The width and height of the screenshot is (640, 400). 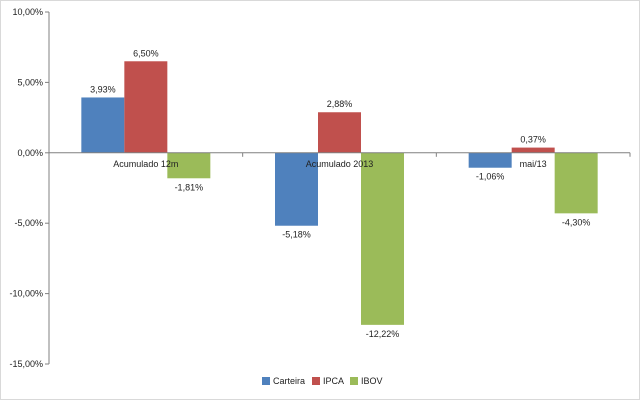 What do you see at coordinates (26, 364) in the screenshot?
I see `y-tick-label: -15,00%` at bounding box center [26, 364].